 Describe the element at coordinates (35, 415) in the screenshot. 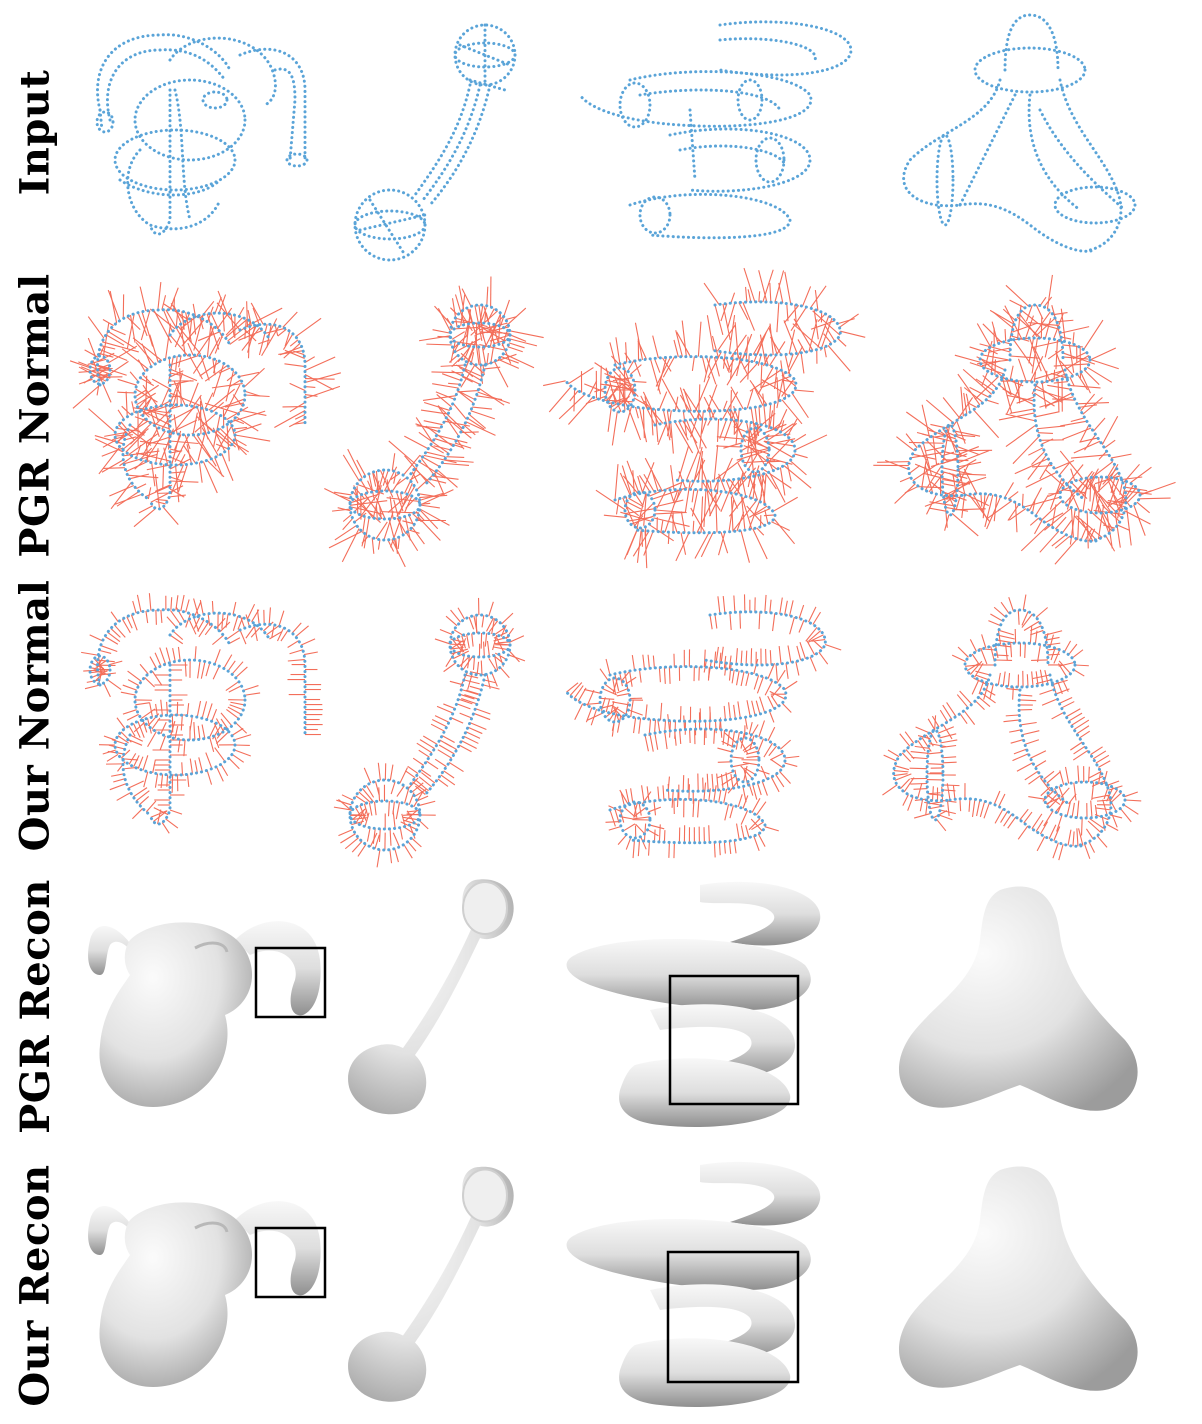

I see `row-label-pgr-normal: PGR Normal` at that location.